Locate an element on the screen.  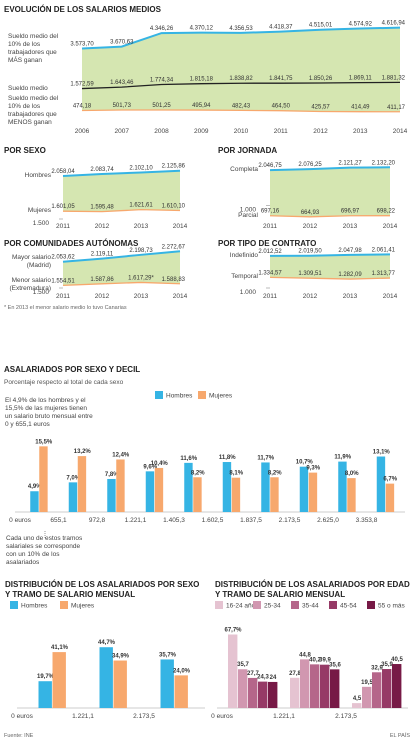
value-label: 2.019,50 is located at coordinates (310, 252).